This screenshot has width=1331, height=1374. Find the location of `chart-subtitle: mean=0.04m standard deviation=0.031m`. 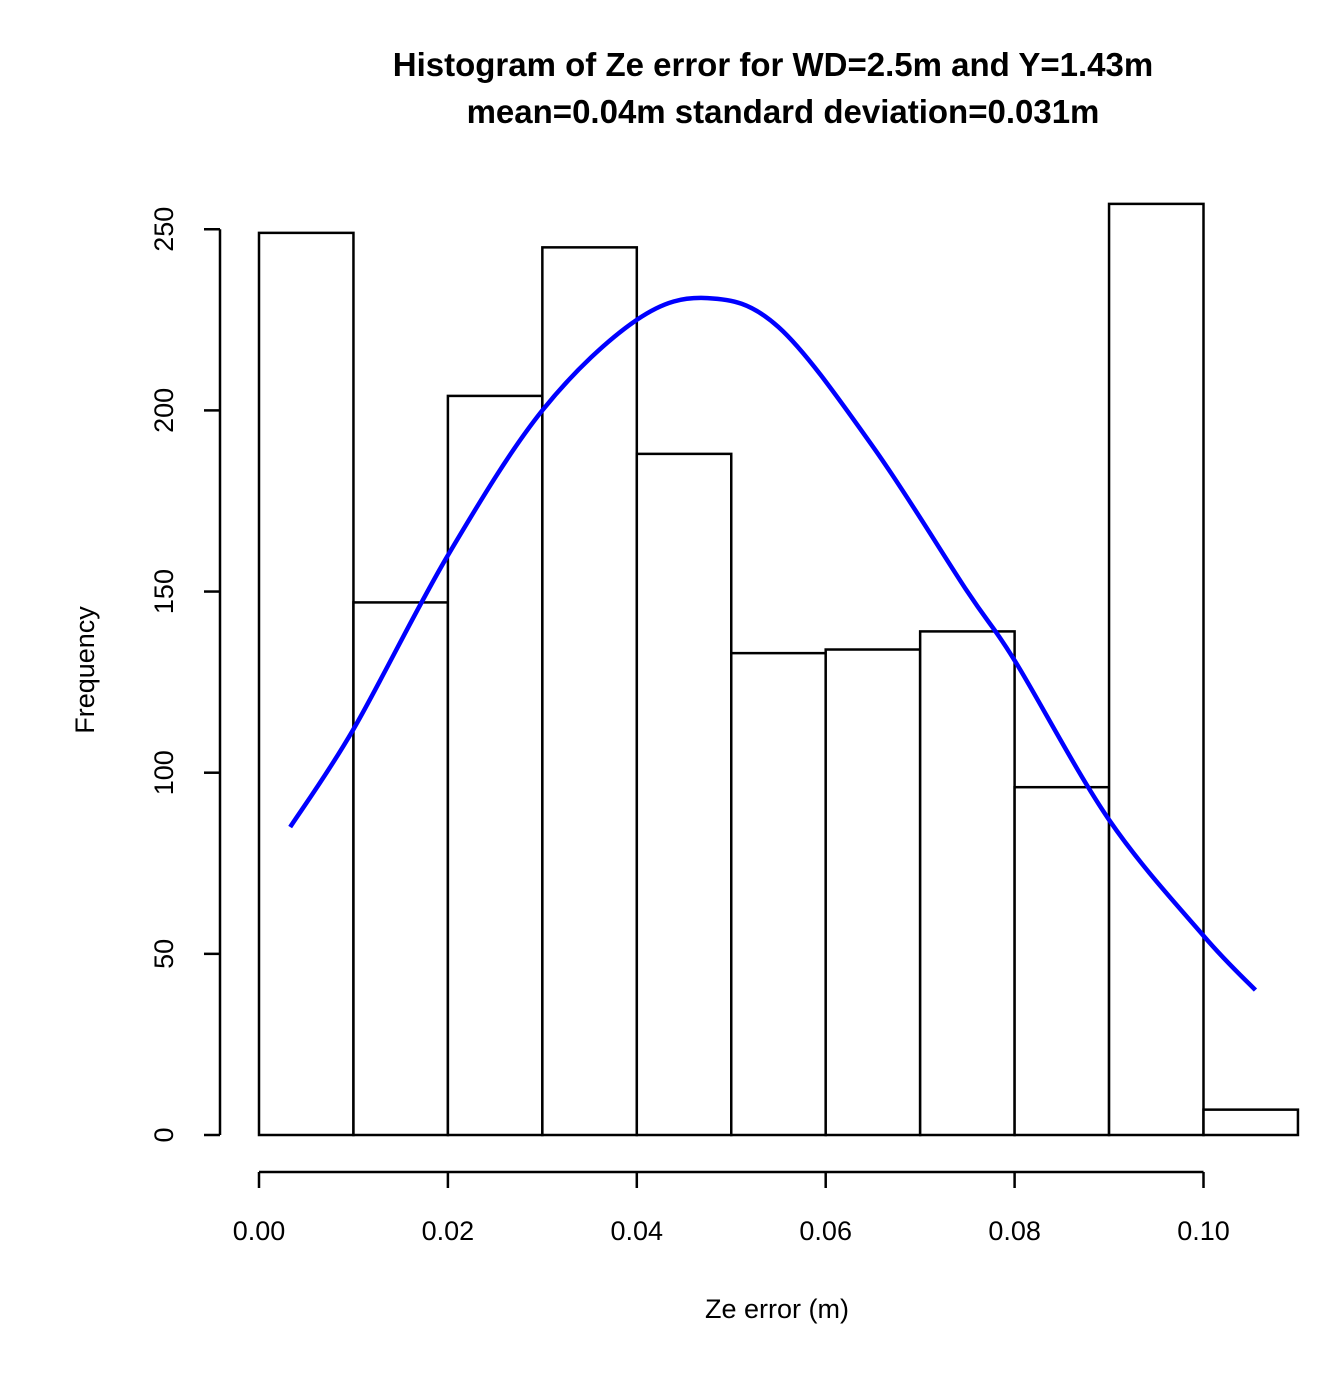

chart-subtitle: mean=0.04m standard deviation=0.031m is located at coordinates (783, 111).